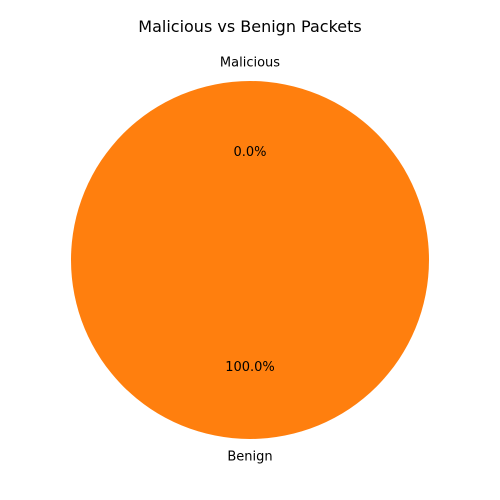 The height and width of the screenshot is (500, 500). Describe the element at coordinates (250, 367) in the screenshot. I see `slice-percent-benign: 100.0%` at that location.